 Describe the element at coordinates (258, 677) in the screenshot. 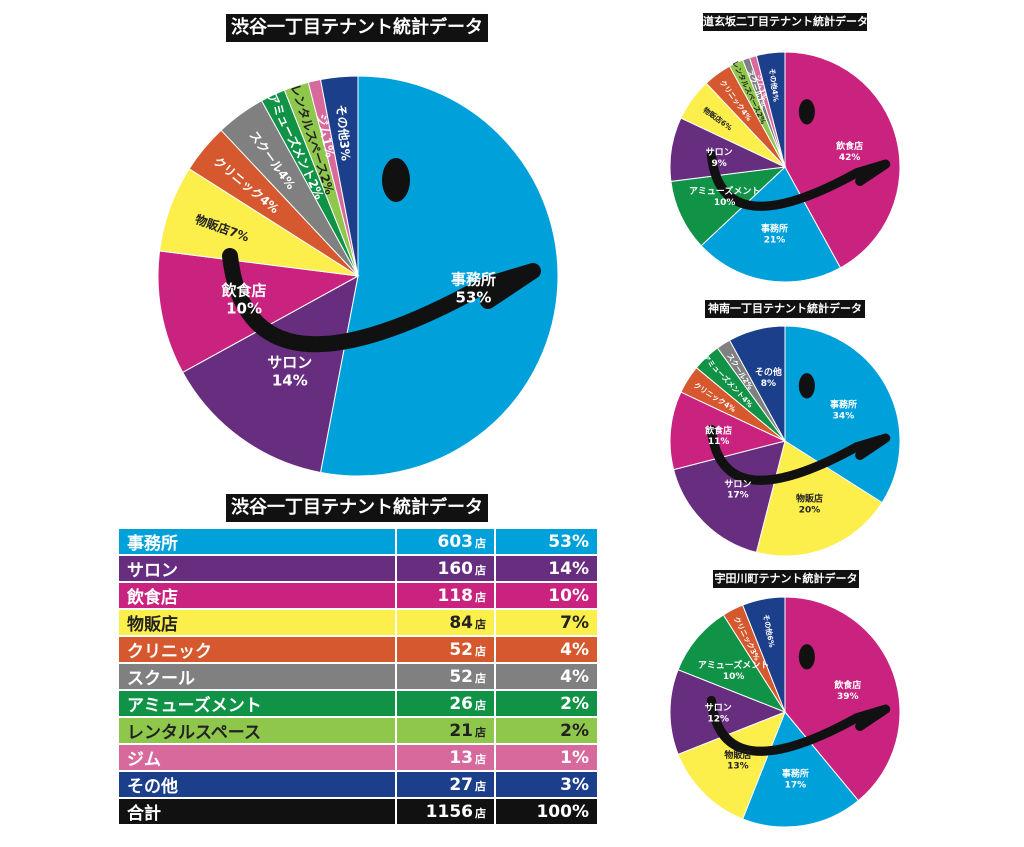

I see `row-label: スクール` at that location.